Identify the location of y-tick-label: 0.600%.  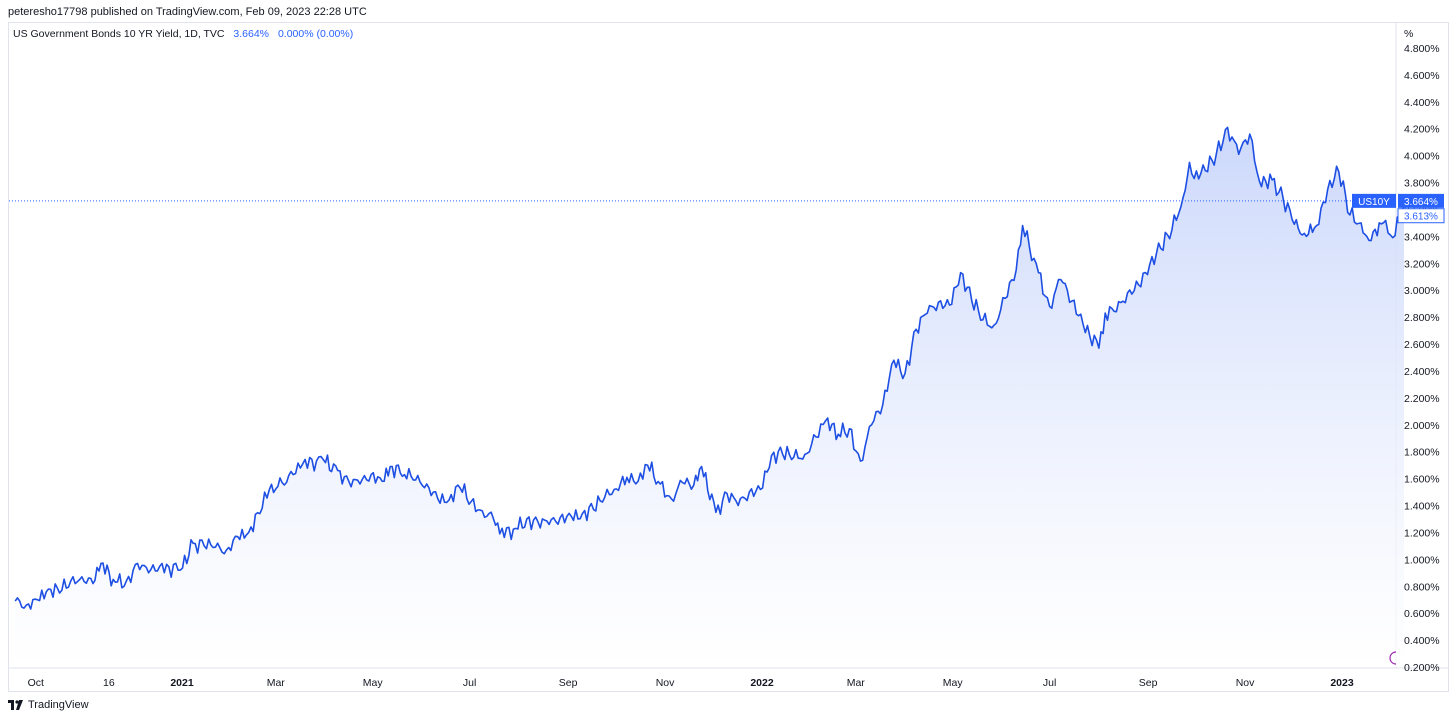
(1422, 614).